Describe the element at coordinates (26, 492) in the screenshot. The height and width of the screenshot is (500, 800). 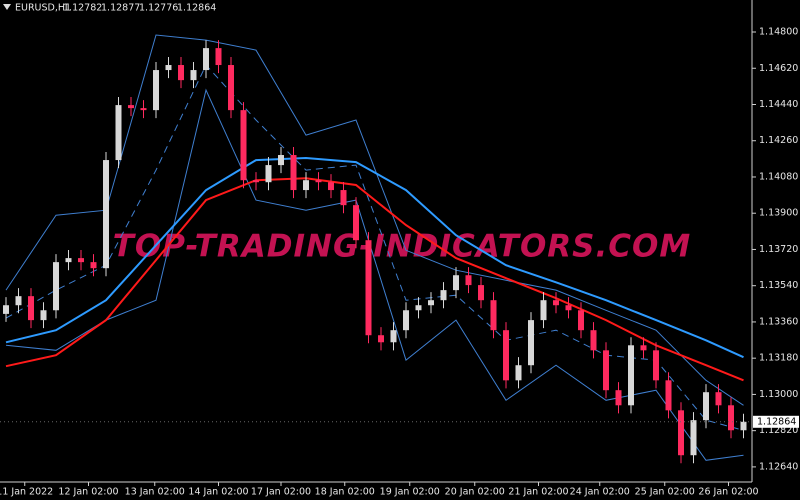
I see `x-tick-label: 11 Jan 2022` at that location.